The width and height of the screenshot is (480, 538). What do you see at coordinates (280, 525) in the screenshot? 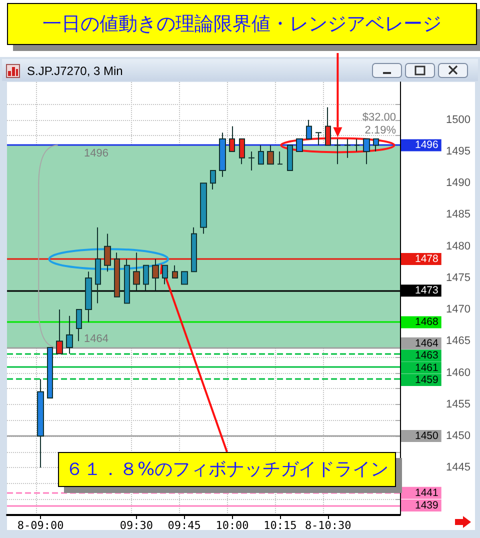
I see `x-tick-label: 10:15` at bounding box center [280, 525].